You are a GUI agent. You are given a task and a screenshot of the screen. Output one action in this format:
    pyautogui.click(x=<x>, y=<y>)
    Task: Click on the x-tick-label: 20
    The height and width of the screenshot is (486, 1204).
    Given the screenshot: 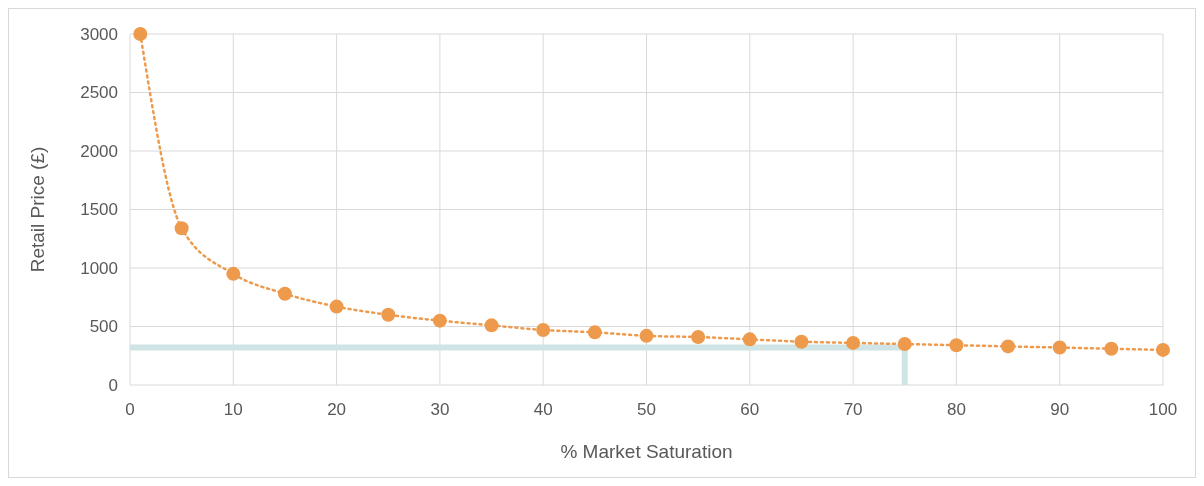 What is the action you would take?
    pyautogui.click(x=337, y=409)
    